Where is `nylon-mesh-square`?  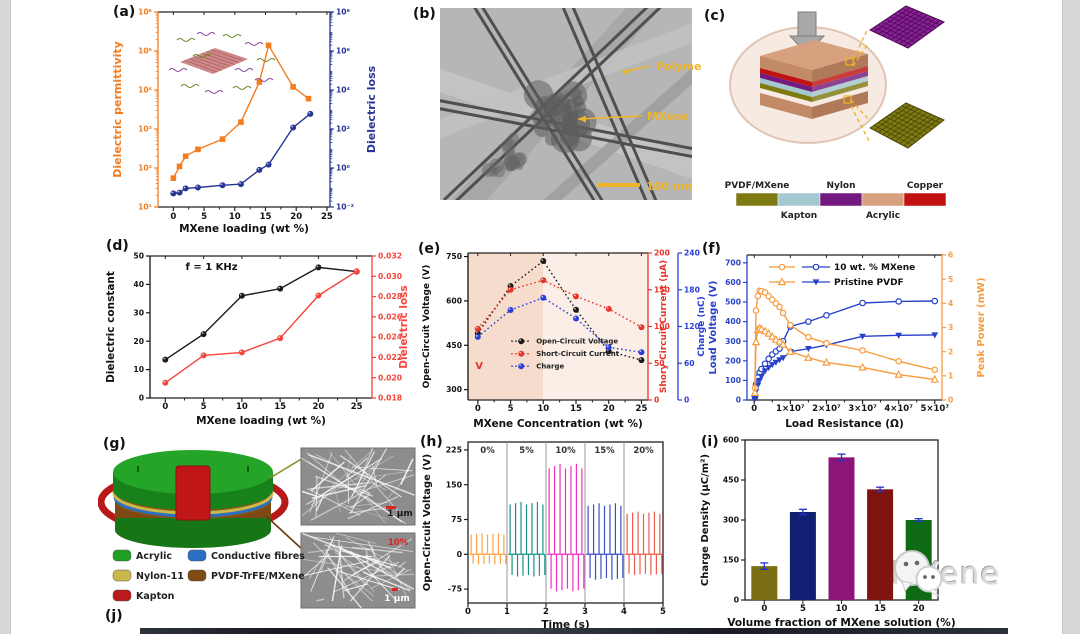 nylon-mesh-square is located at coordinates (907, 27).